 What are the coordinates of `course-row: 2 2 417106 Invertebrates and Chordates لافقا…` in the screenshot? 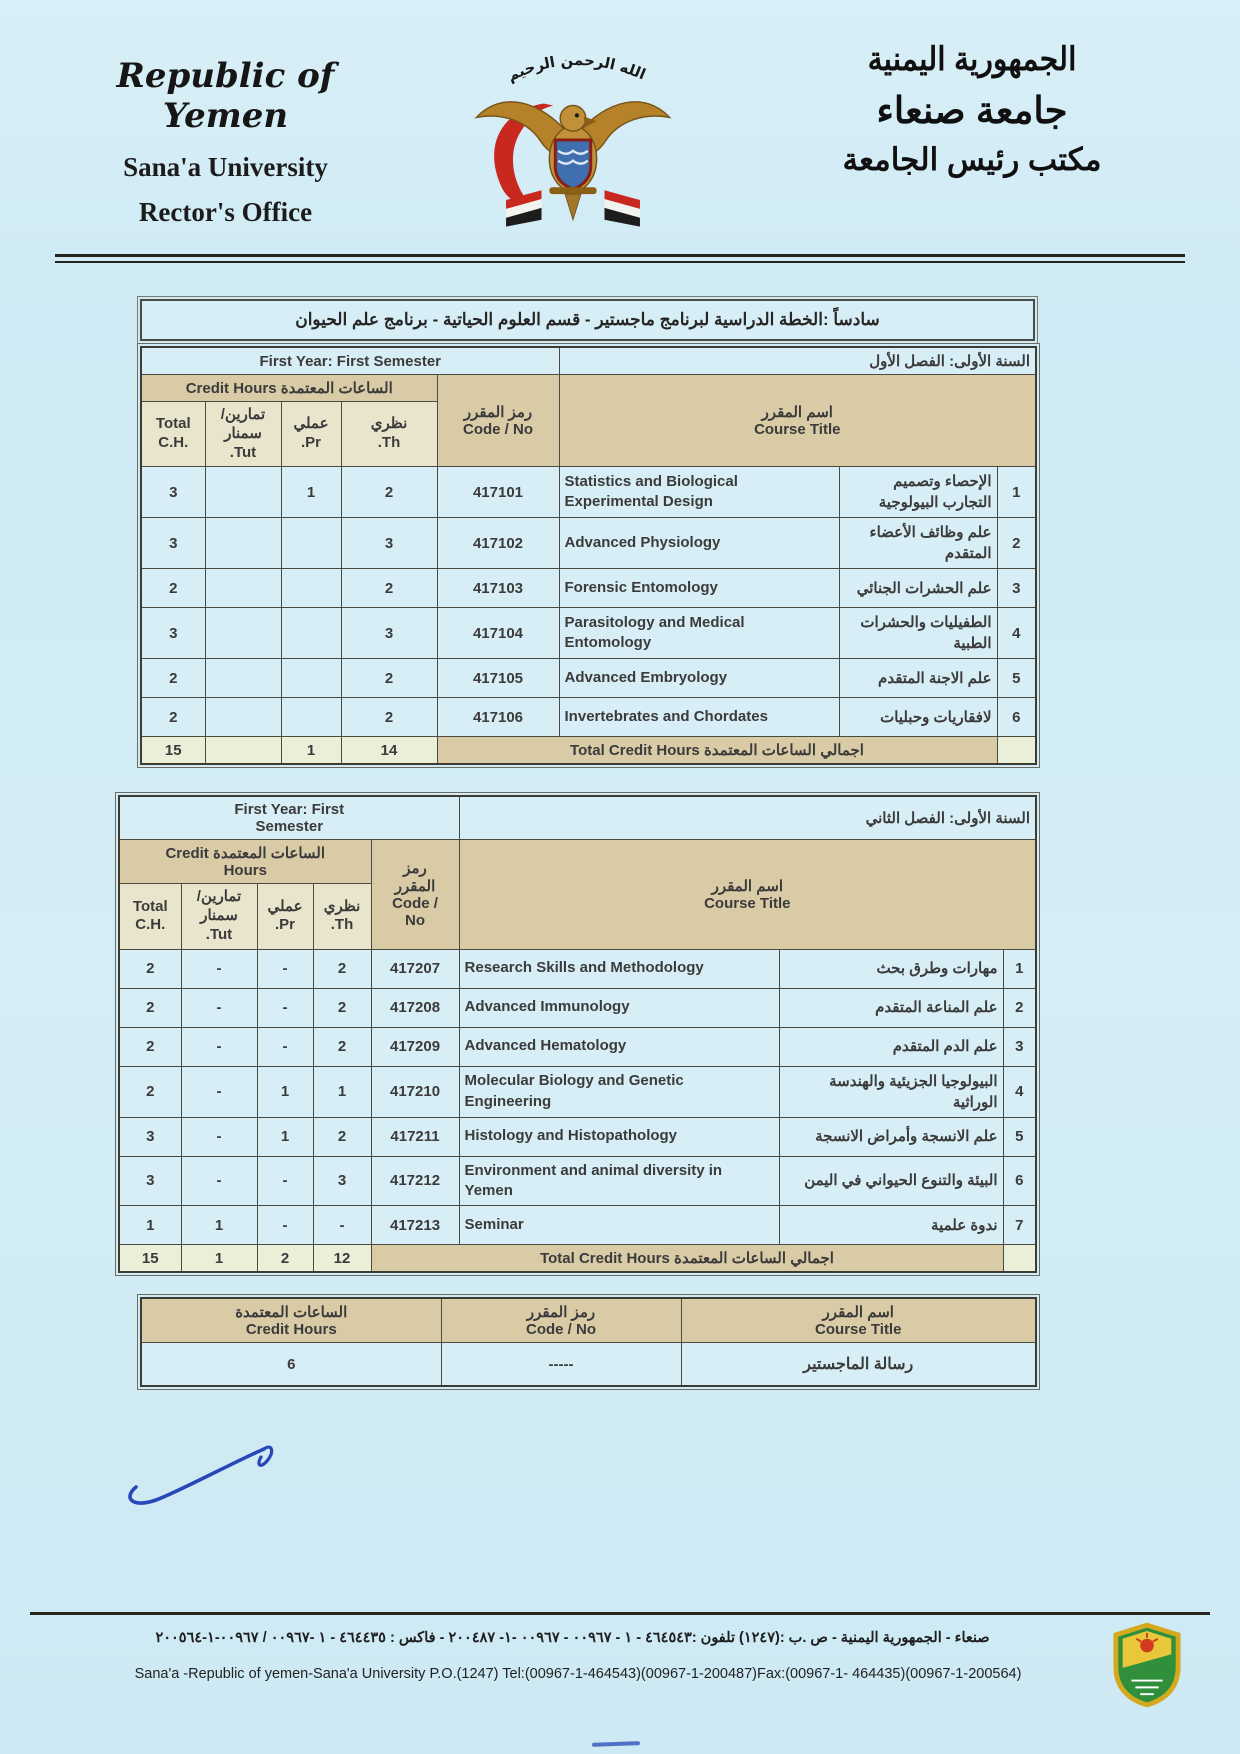 It's located at (588, 717).